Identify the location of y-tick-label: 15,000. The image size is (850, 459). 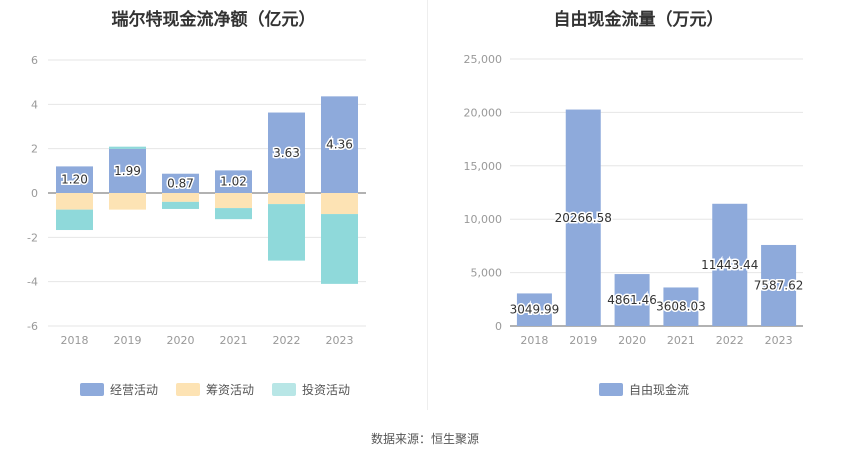
(483, 166).